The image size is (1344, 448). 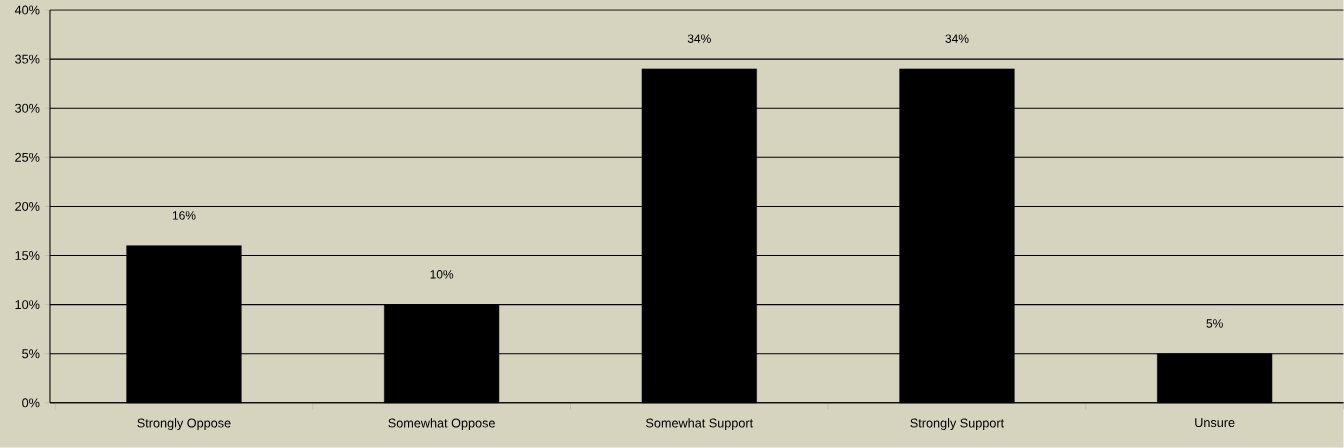 What do you see at coordinates (31, 354) in the screenshot?
I see `y-tick-label: 5%` at bounding box center [31, 354].